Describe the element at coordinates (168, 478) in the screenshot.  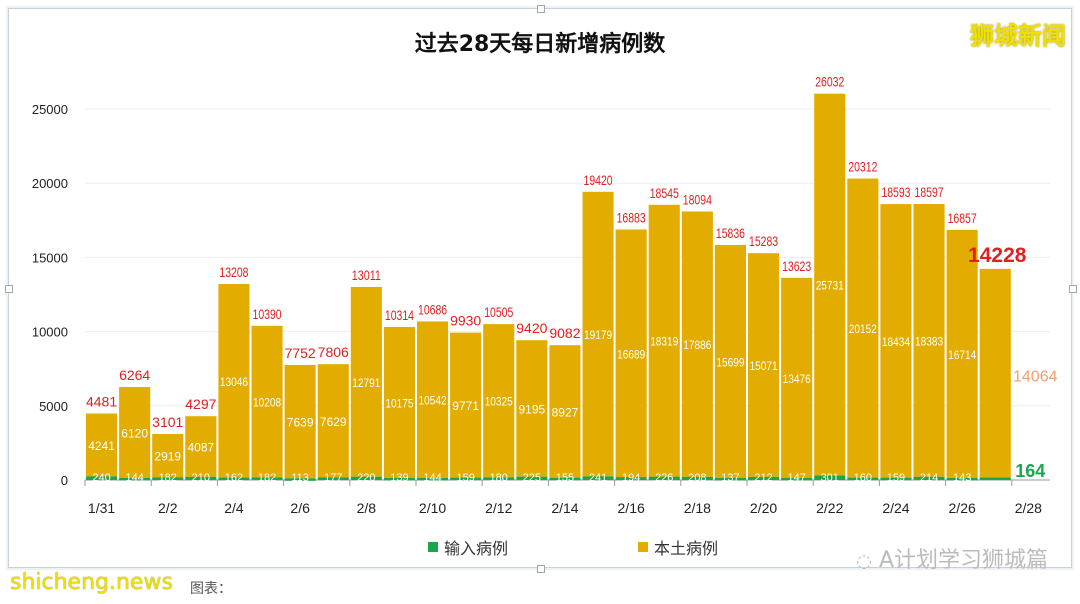
I see `imported-label: 182` at that location.